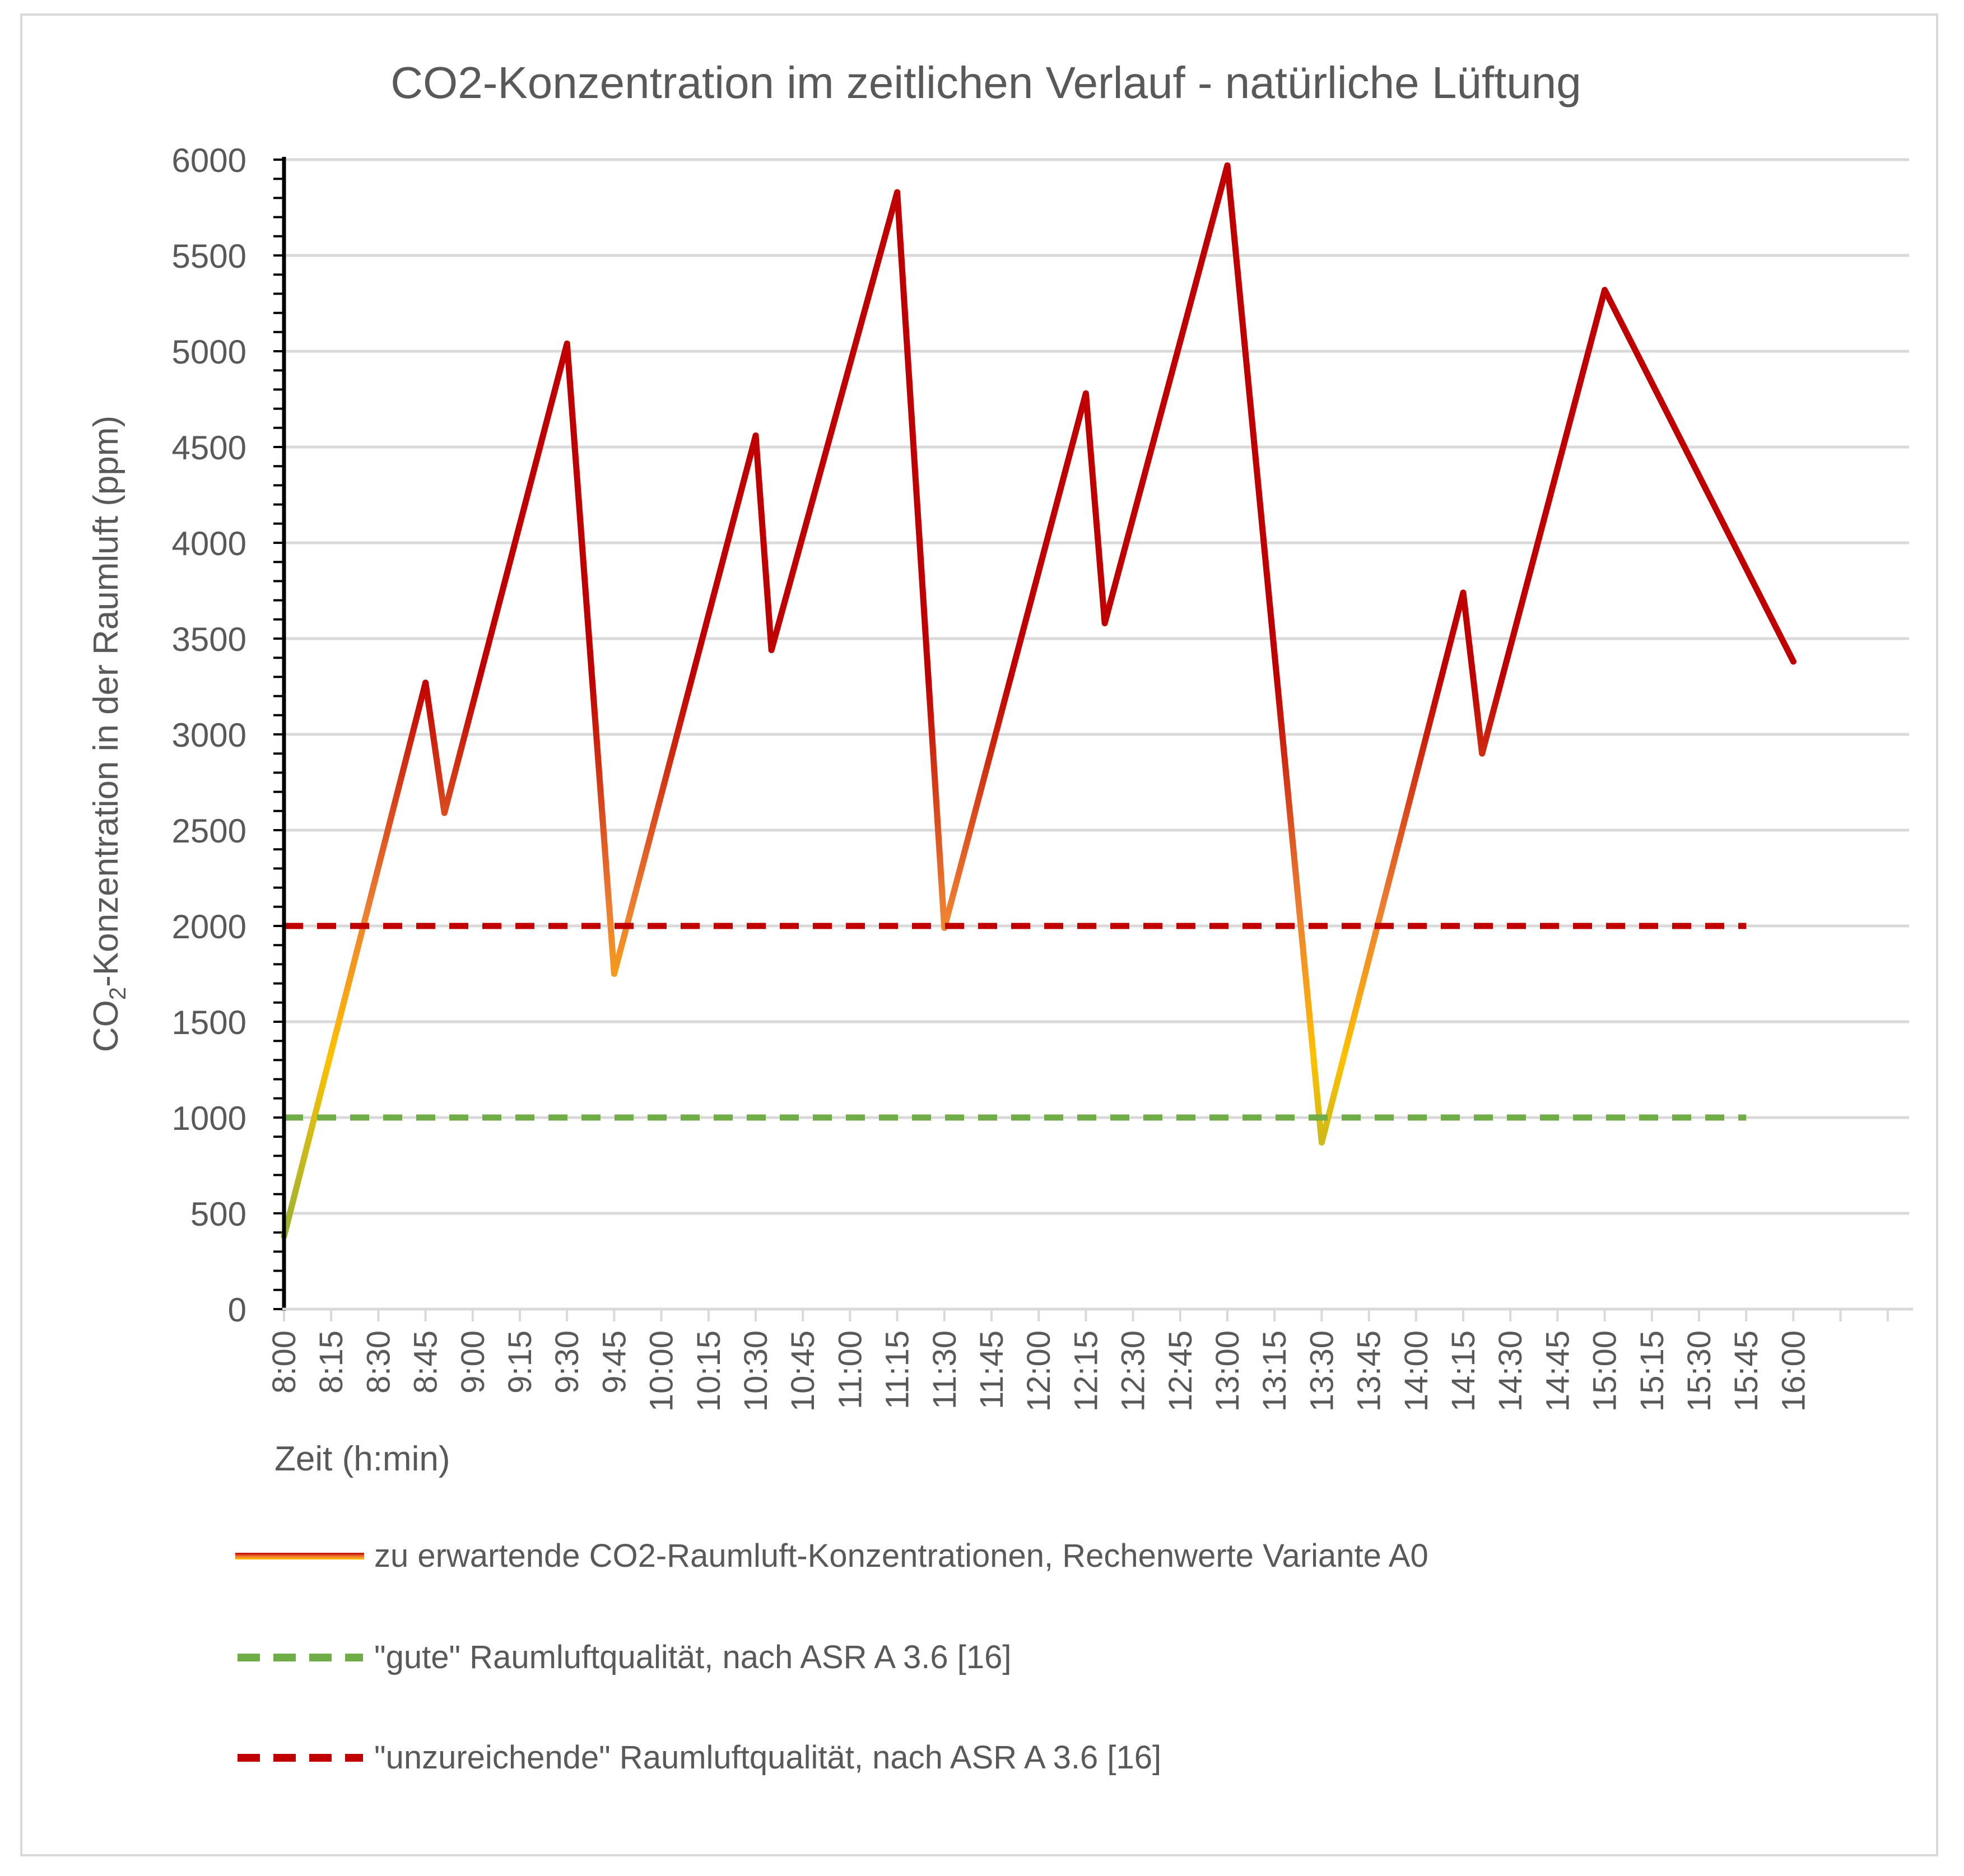 This screenshot has height=1876, width=1964. I want to click on x-tick-label: 11:30, so click(945, 1370).